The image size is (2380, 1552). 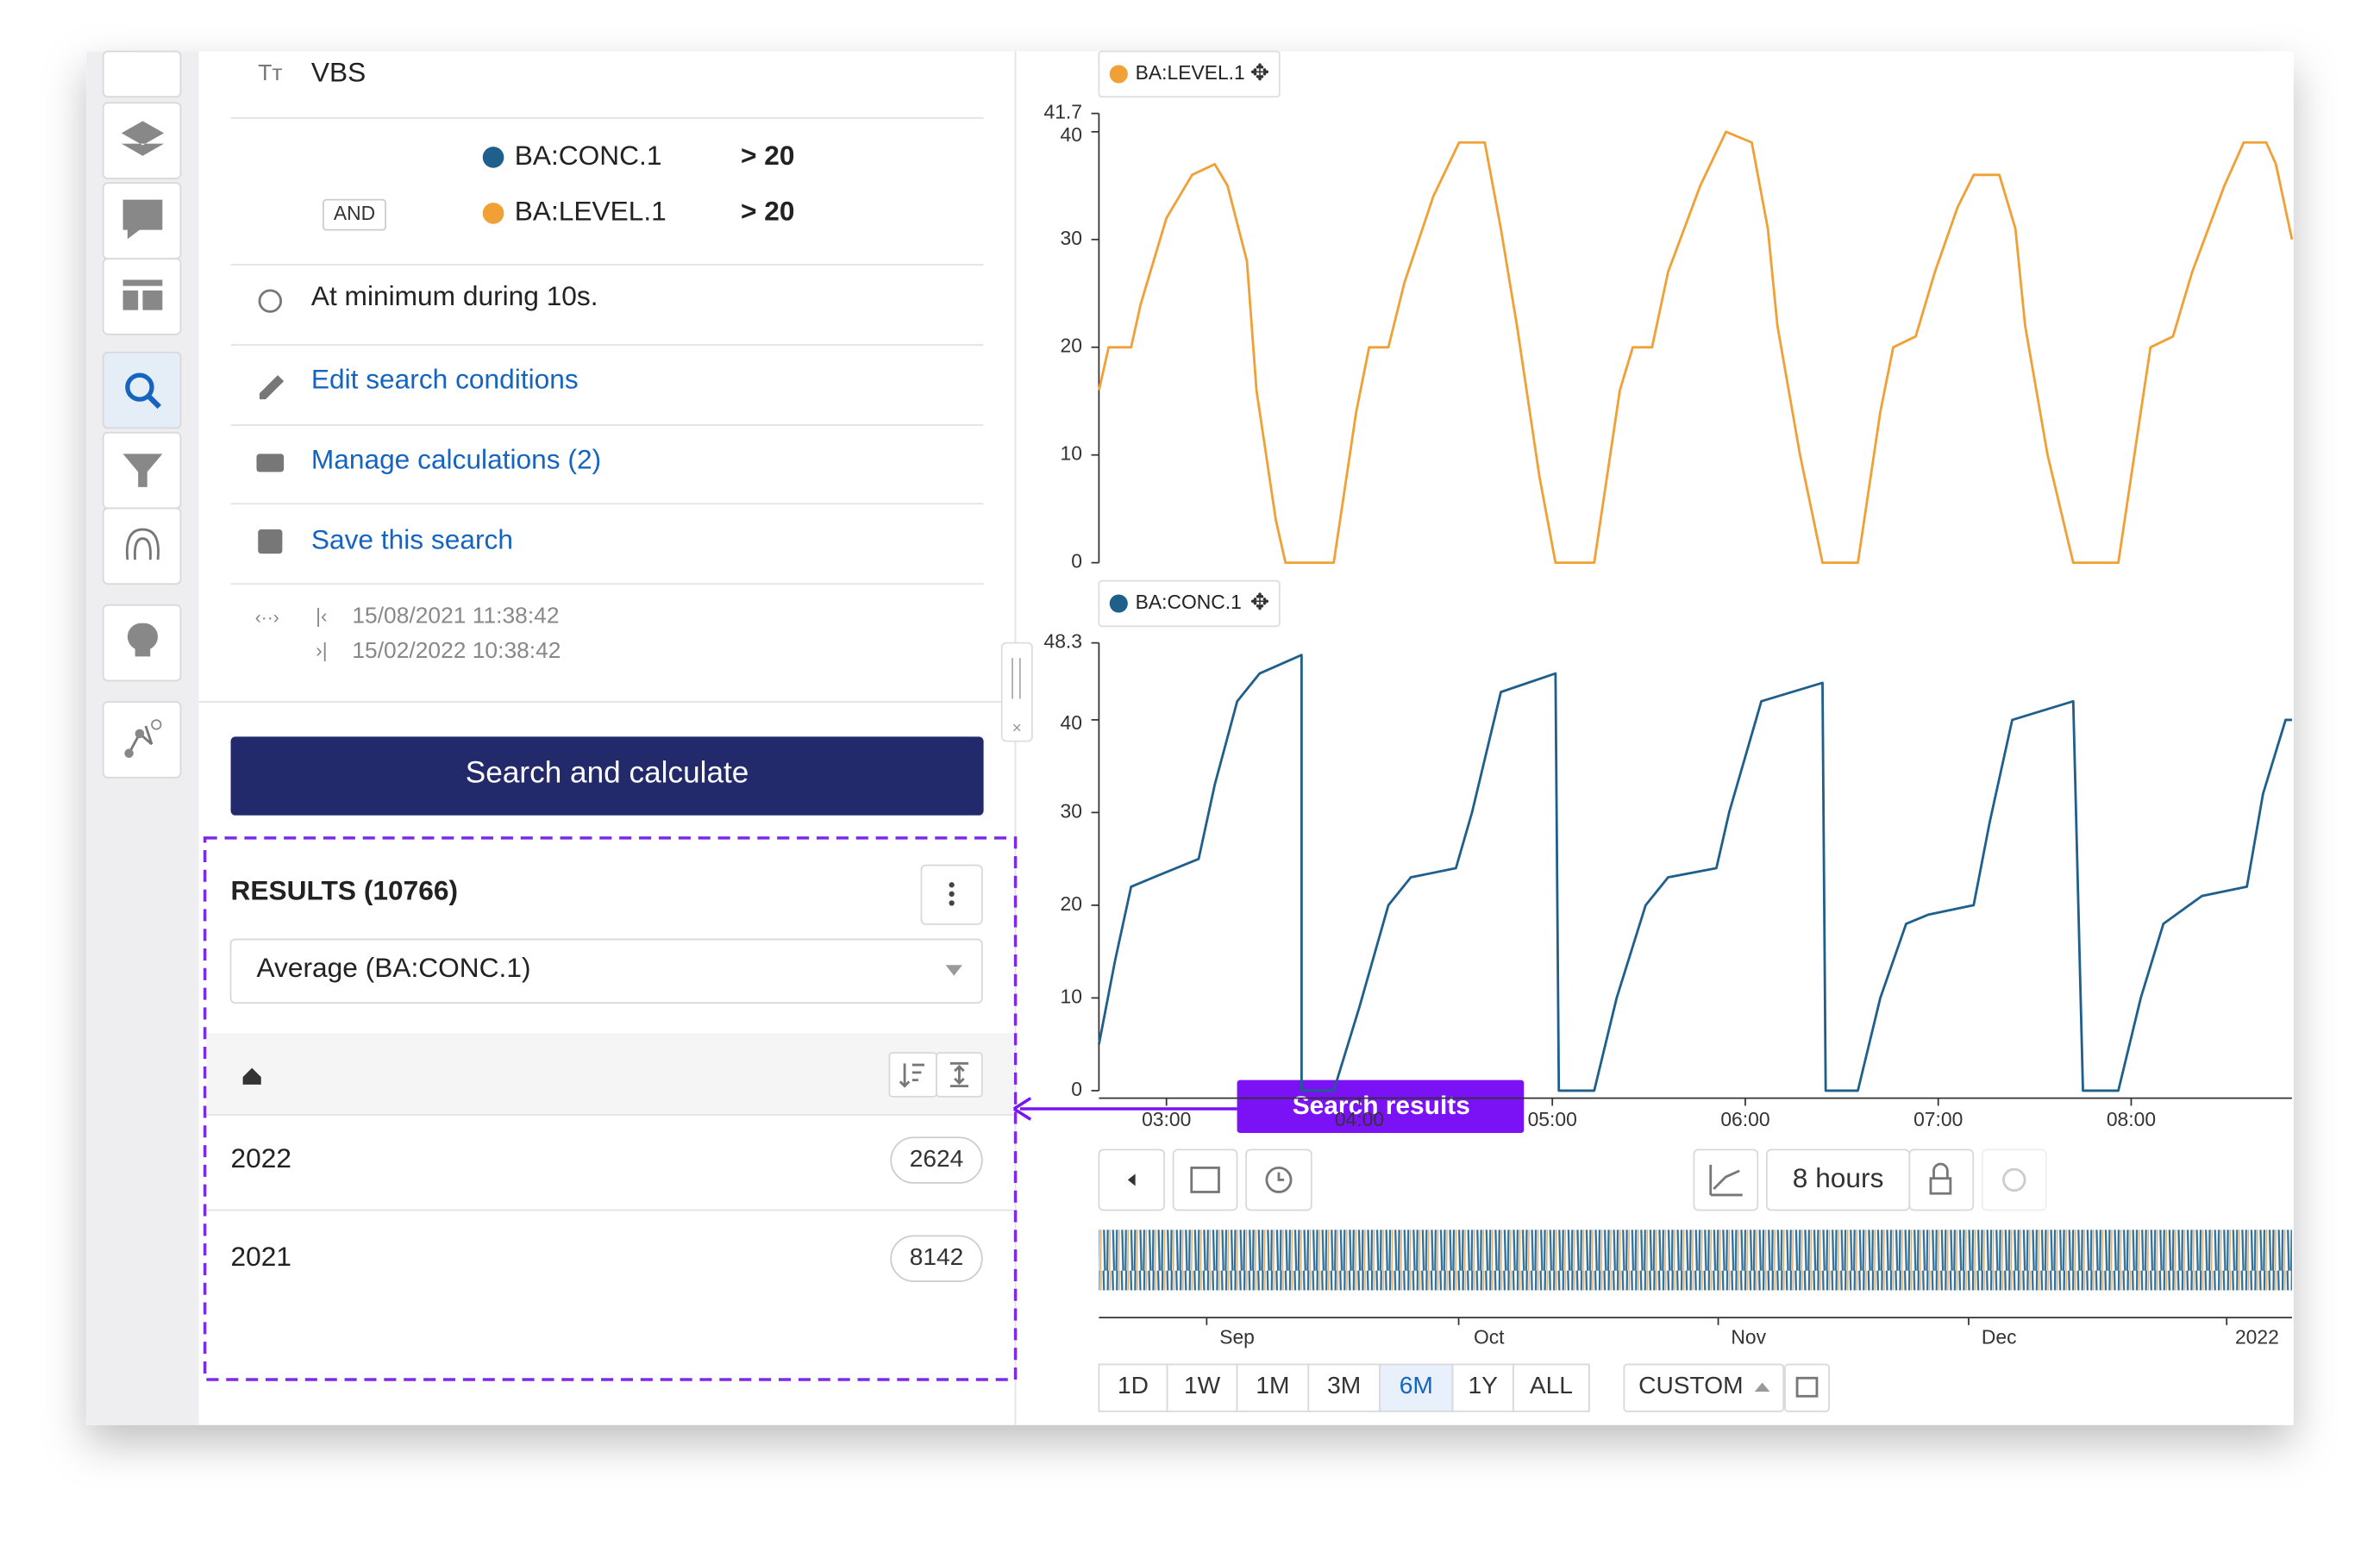 I want to click on calendar-button, so click(x=1205, y=1179).